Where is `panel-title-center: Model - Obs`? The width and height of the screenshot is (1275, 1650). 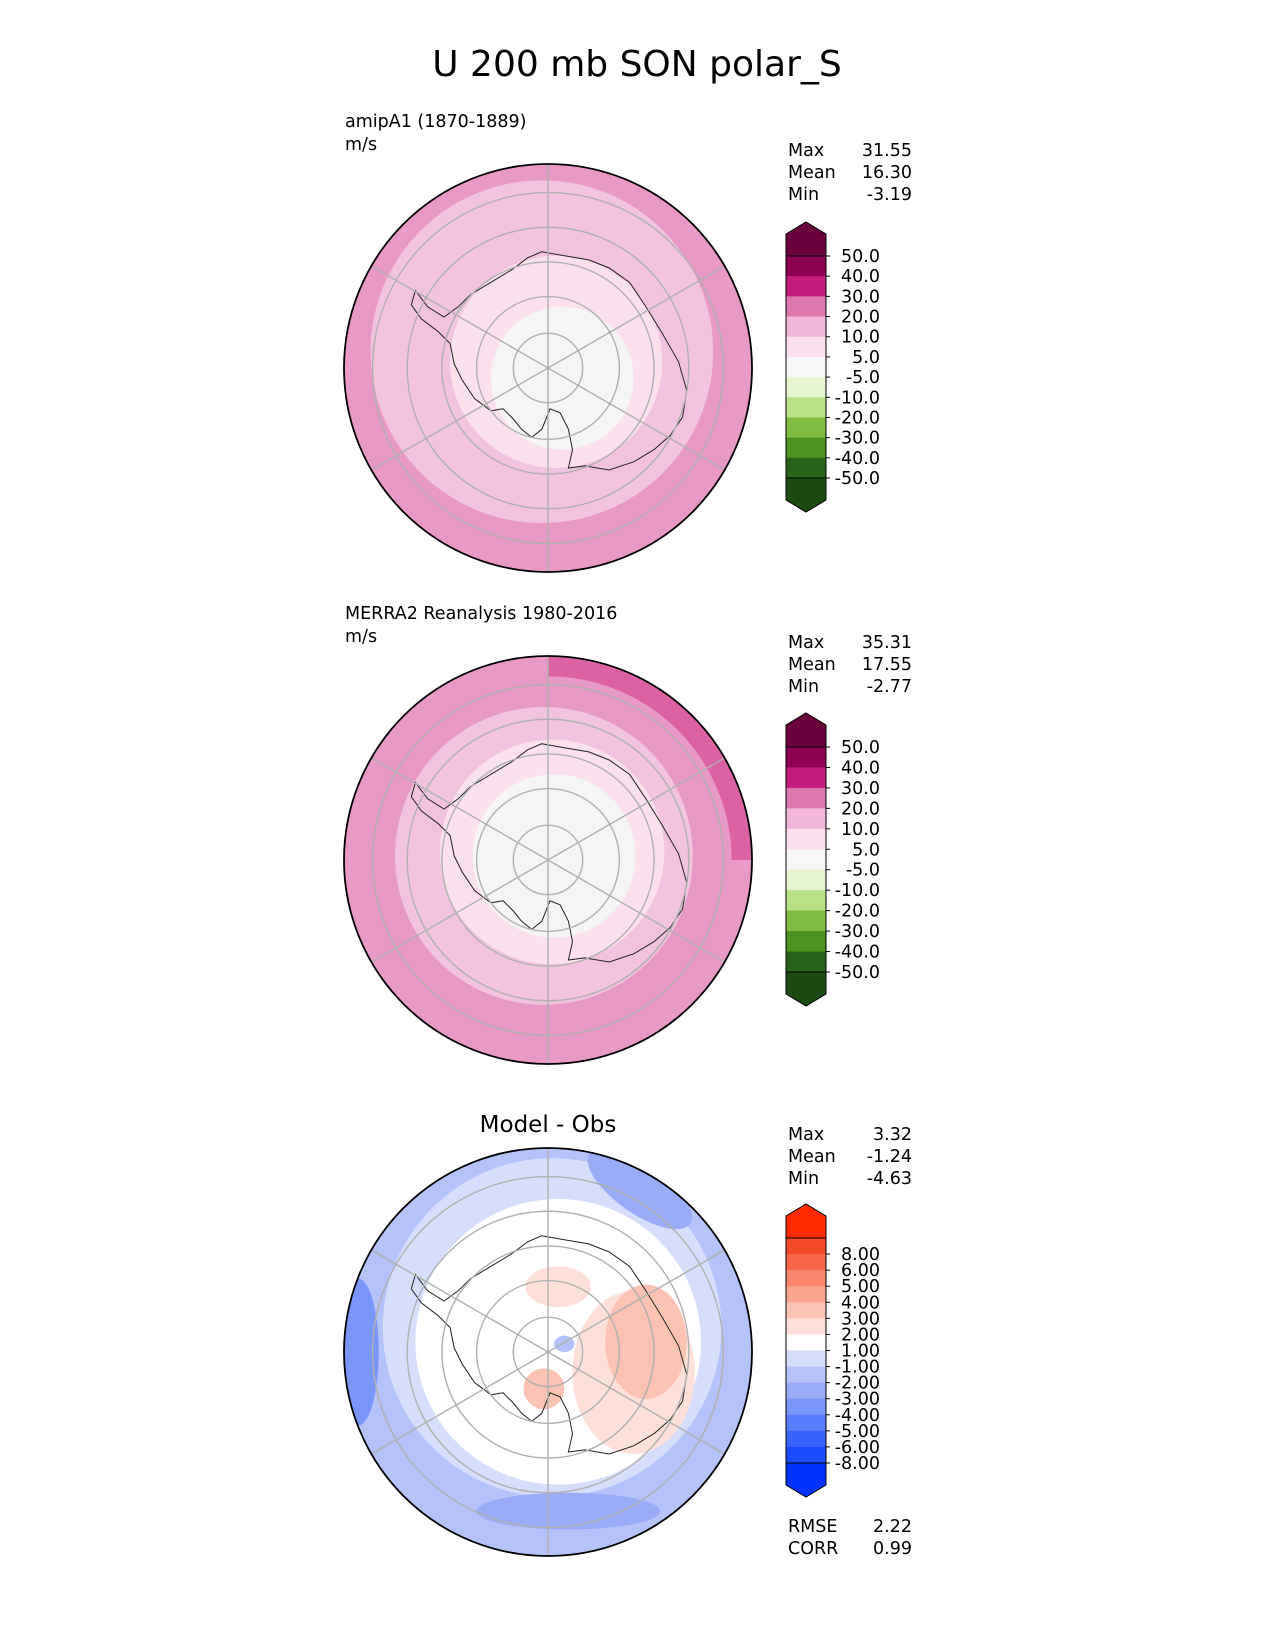
panel-title-center: Model - Obs is located at coordinates (548, 1125).